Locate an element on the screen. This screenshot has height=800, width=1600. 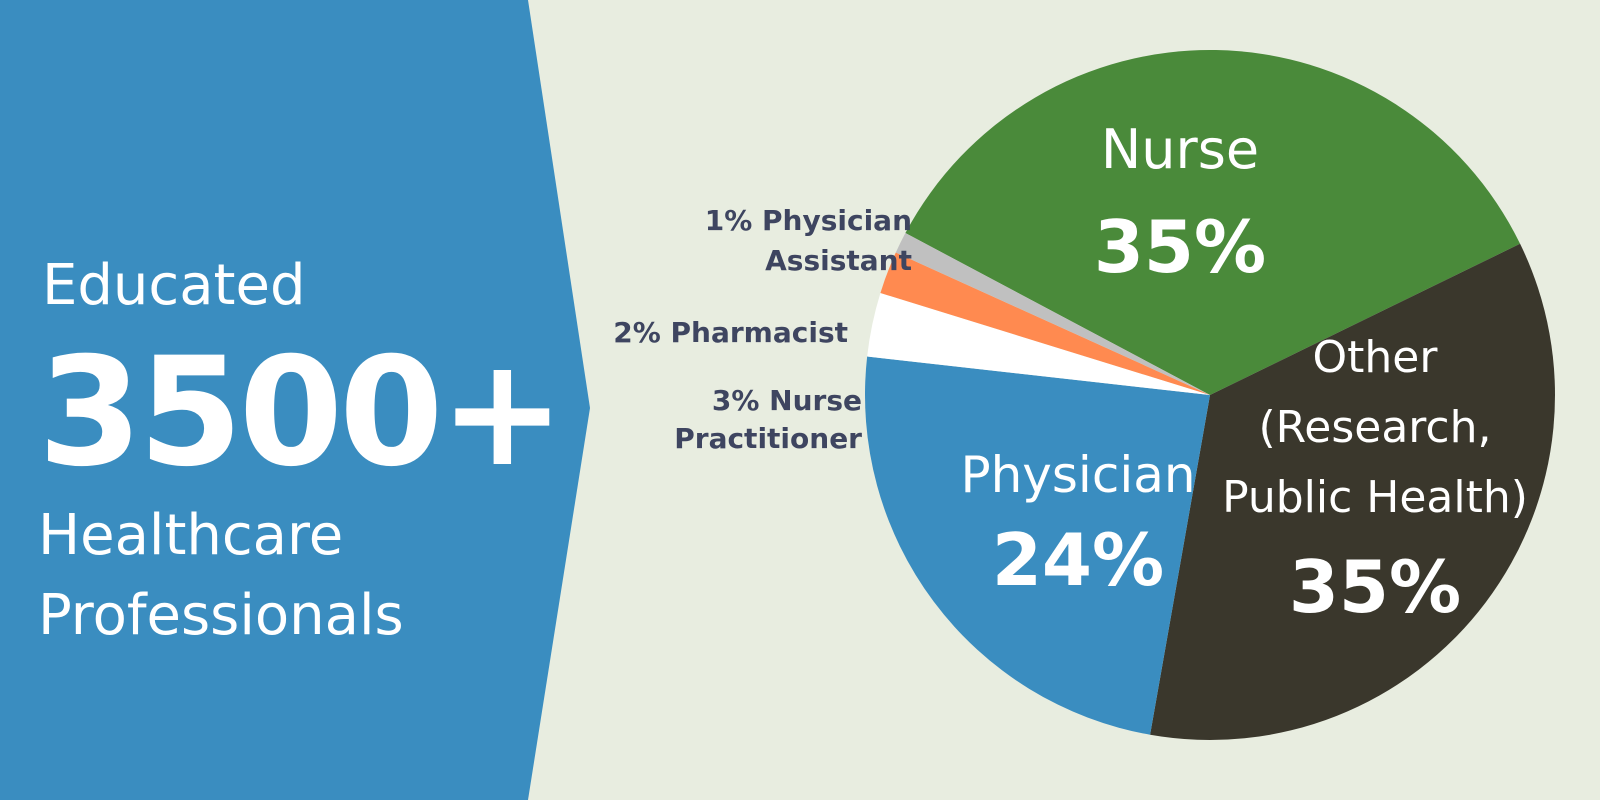
slice-label-nurse-practitioner: Practitioner is located at coordinates (768, 438).